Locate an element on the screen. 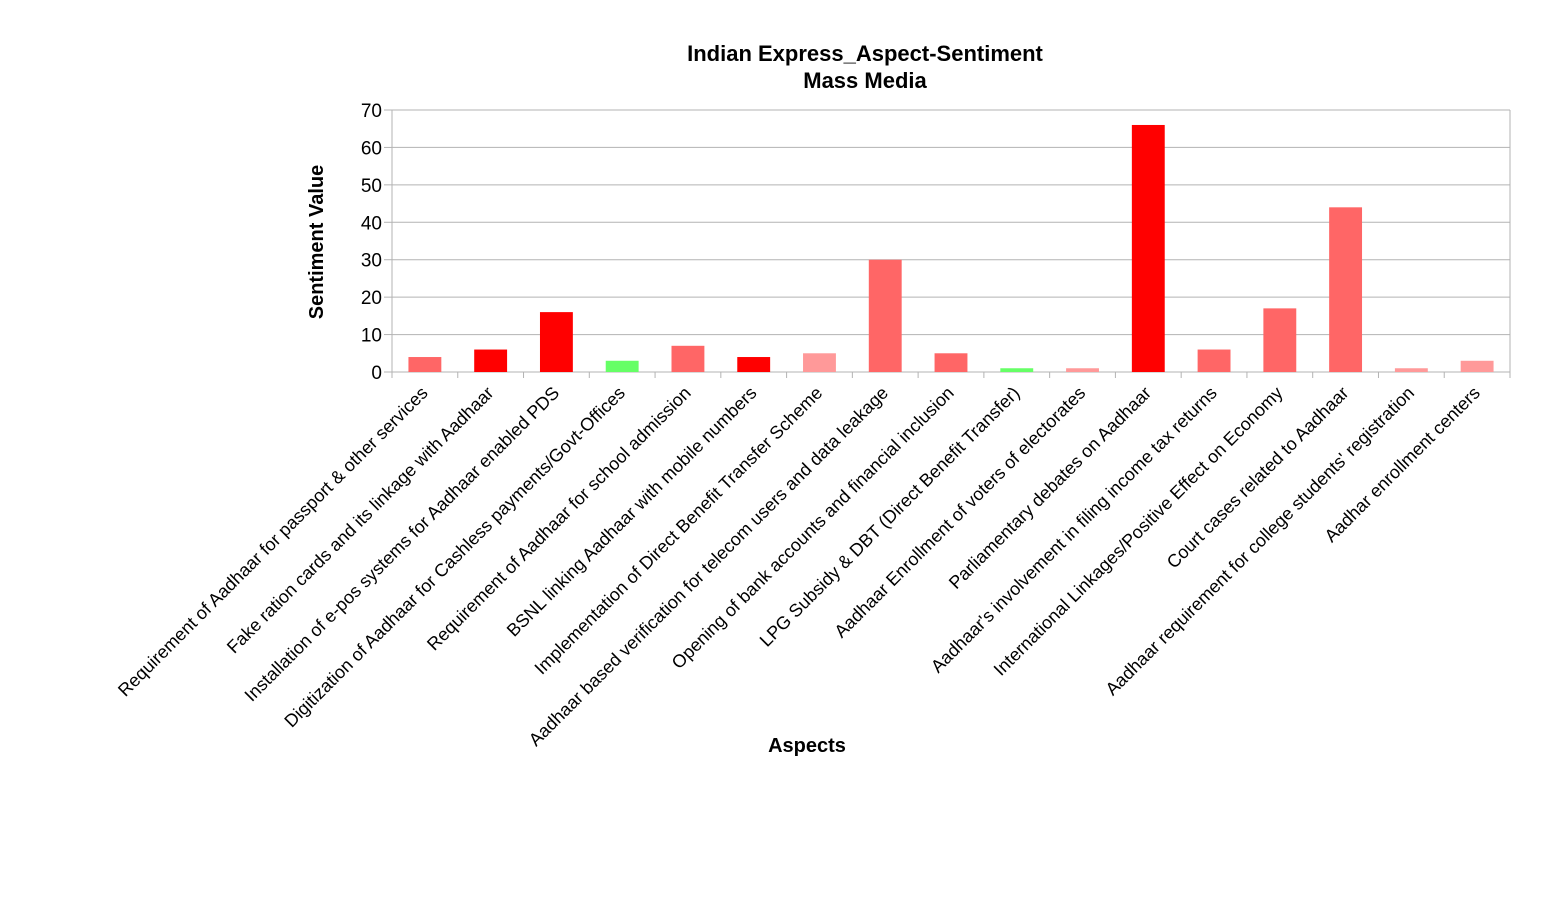 This screenshot has width=1565, height=904. chart-subtitle: Mass Media is located at coordinates (865, 80).